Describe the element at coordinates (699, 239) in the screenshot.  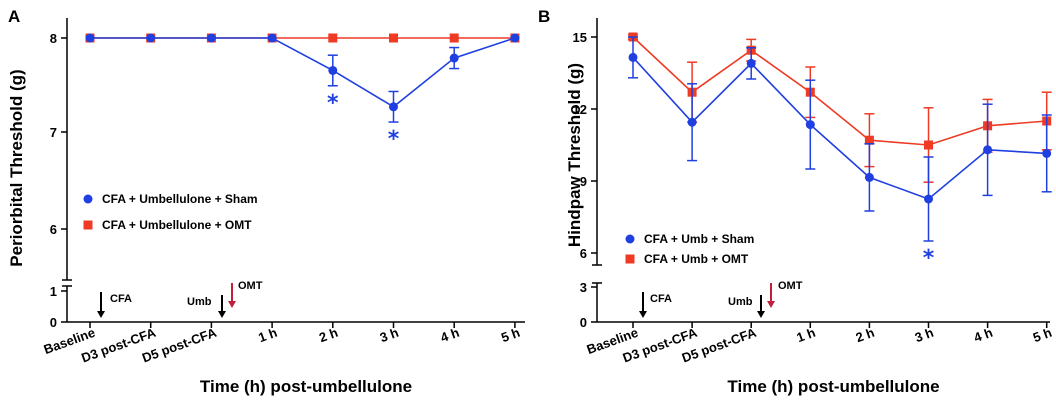
I see `legend-label: CFA + Umb + Sham` at that location.